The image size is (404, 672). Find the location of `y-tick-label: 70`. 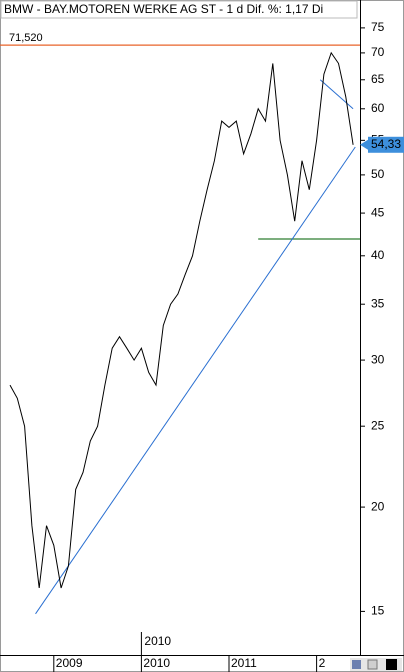

y-tick-label: 70 is located at coordinates (378, 52).